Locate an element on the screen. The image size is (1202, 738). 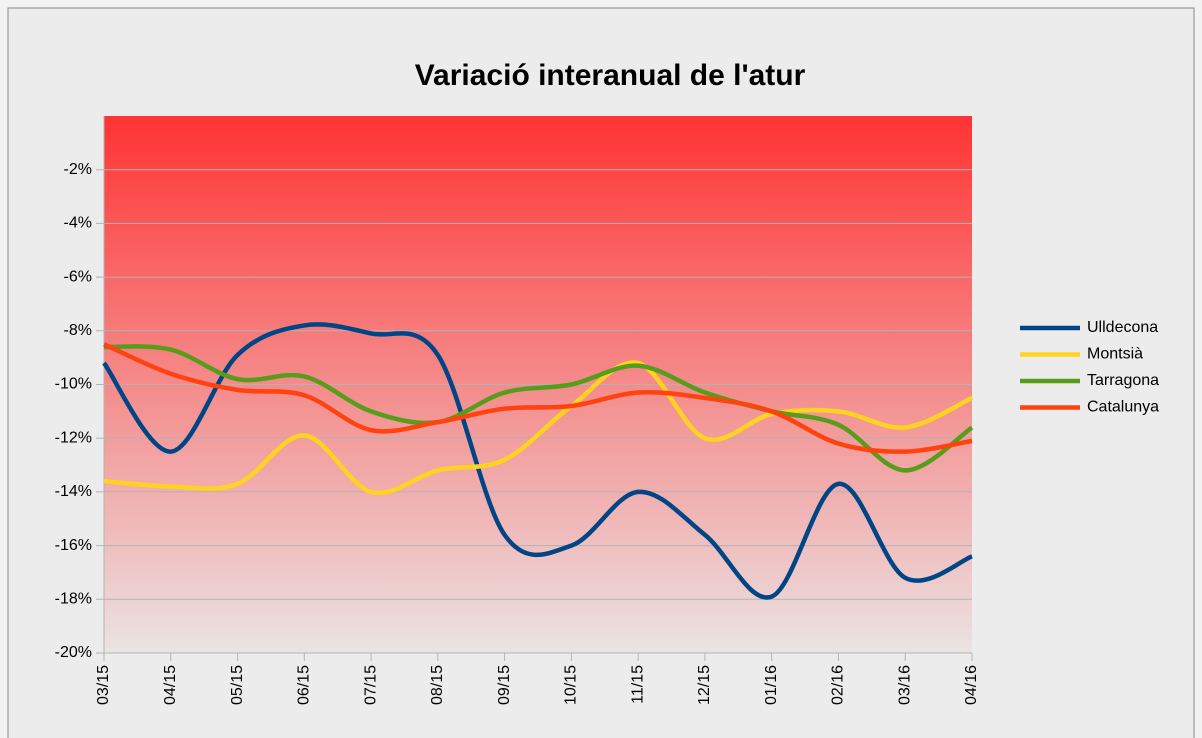
x-tick-label: 12/15 is located at coordinates (704, 685).